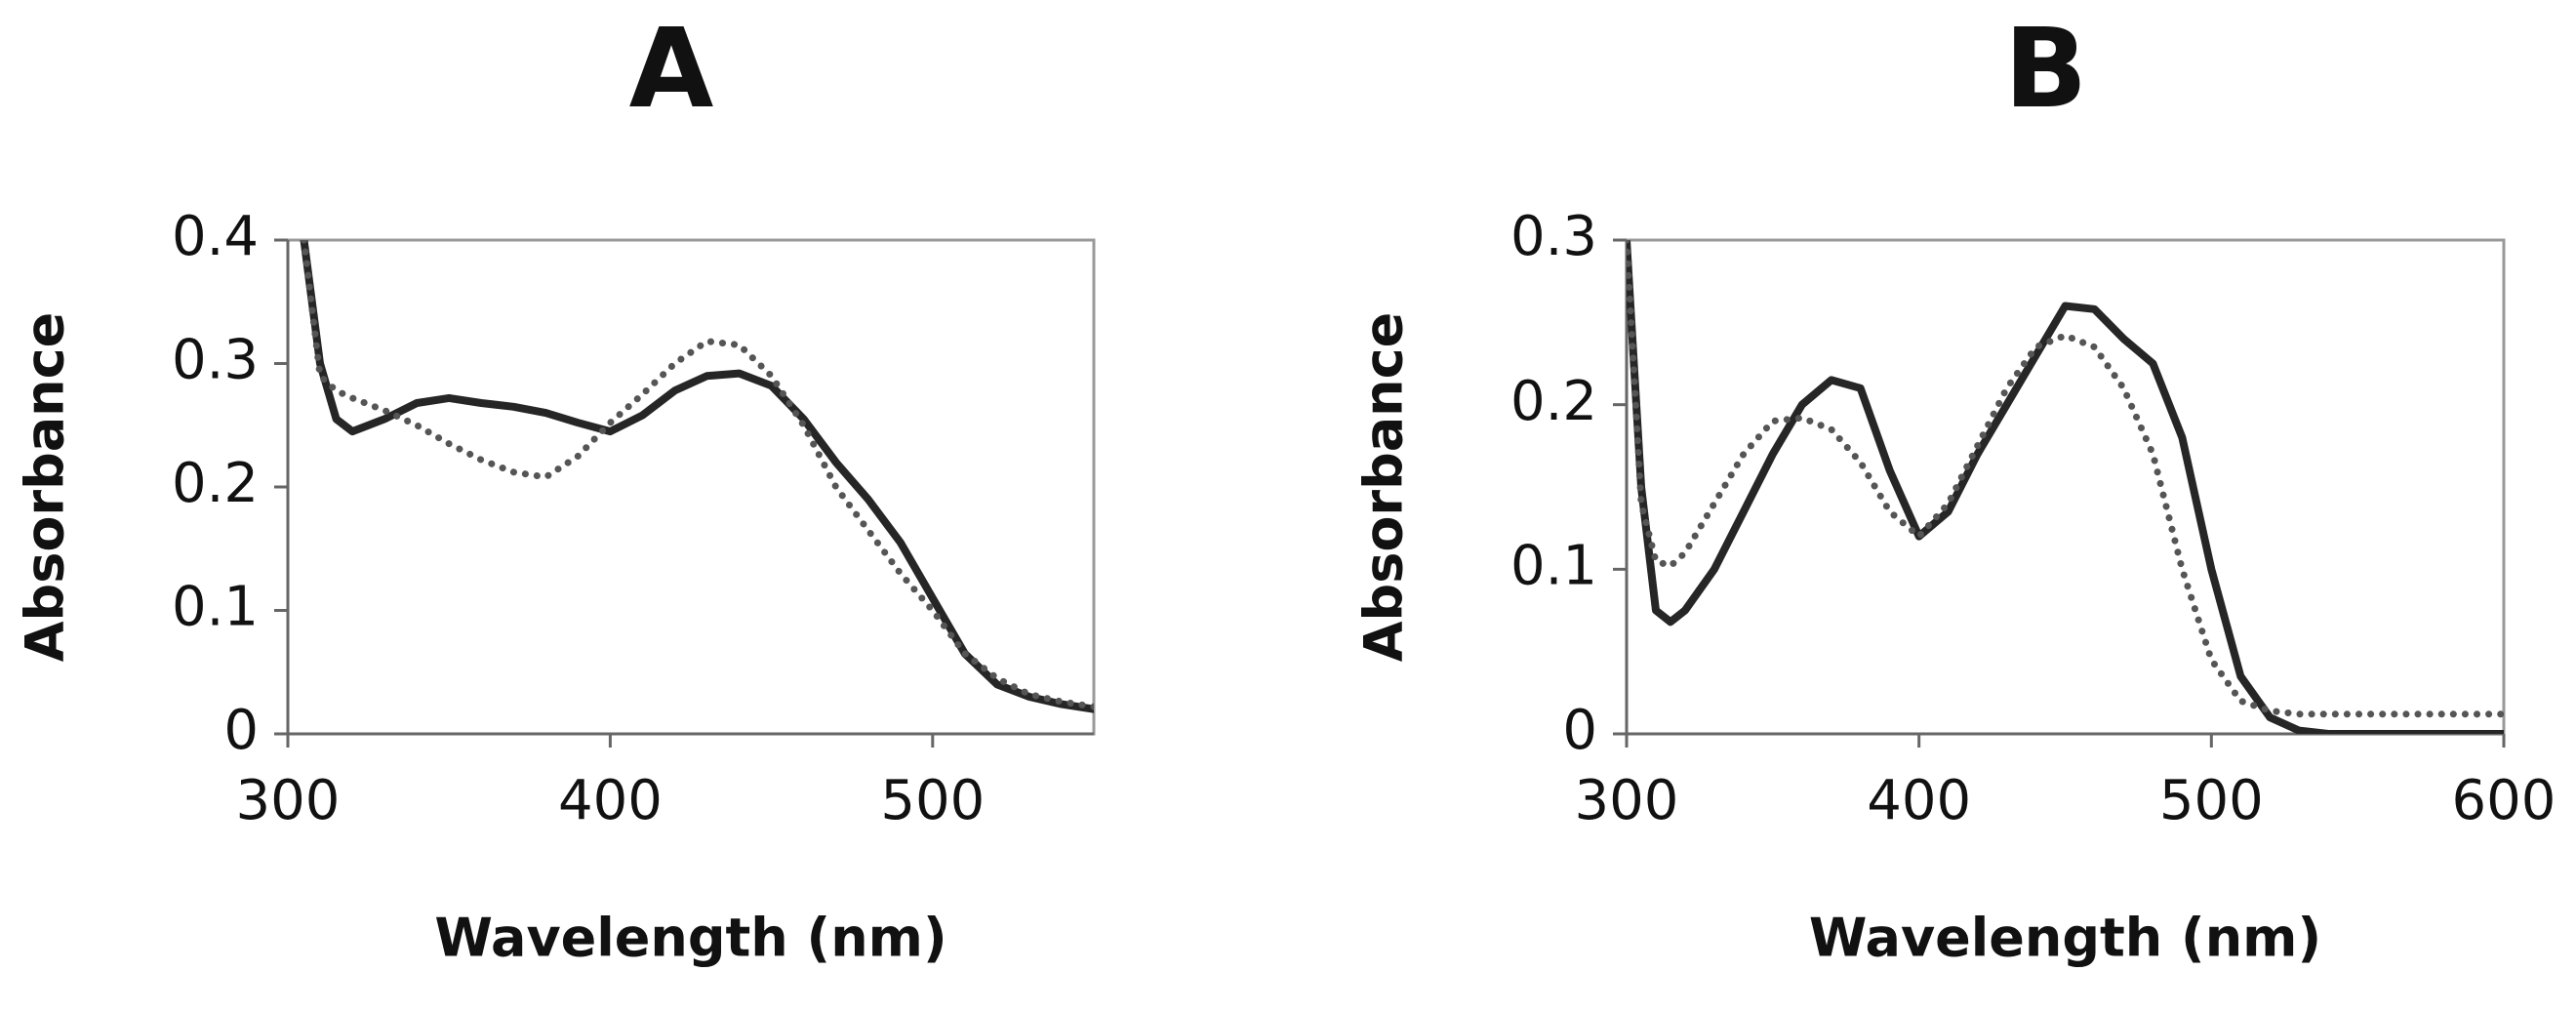 This screenshot has height=1012, width=2576. What do you see at coordinates (2504, 800) in the screenshot?
I see `x-tick-label: 600` at bounding box center [2504, 800].